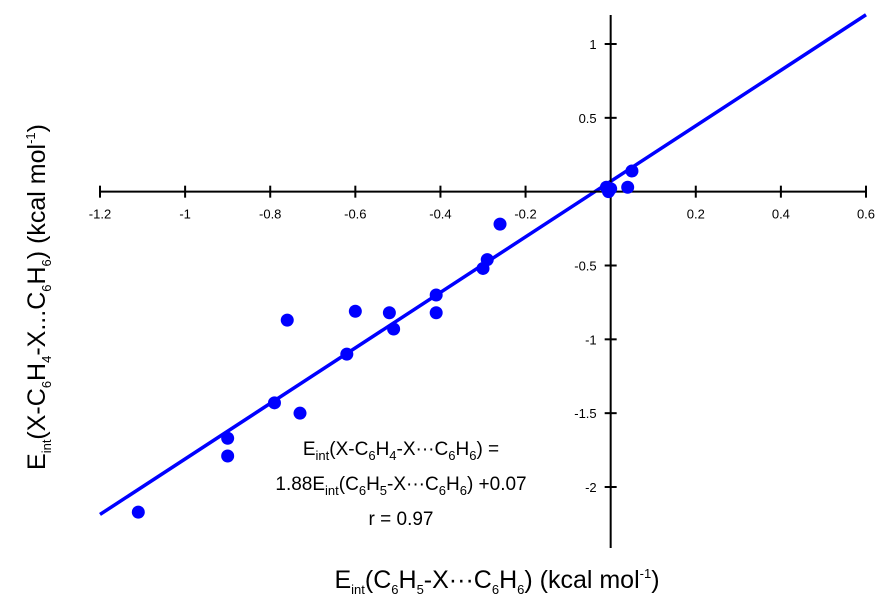 Image resolution: width=880 pixels, height=597 pixels. I want to click on y-tick-label: -0.5, so click(585, 266).